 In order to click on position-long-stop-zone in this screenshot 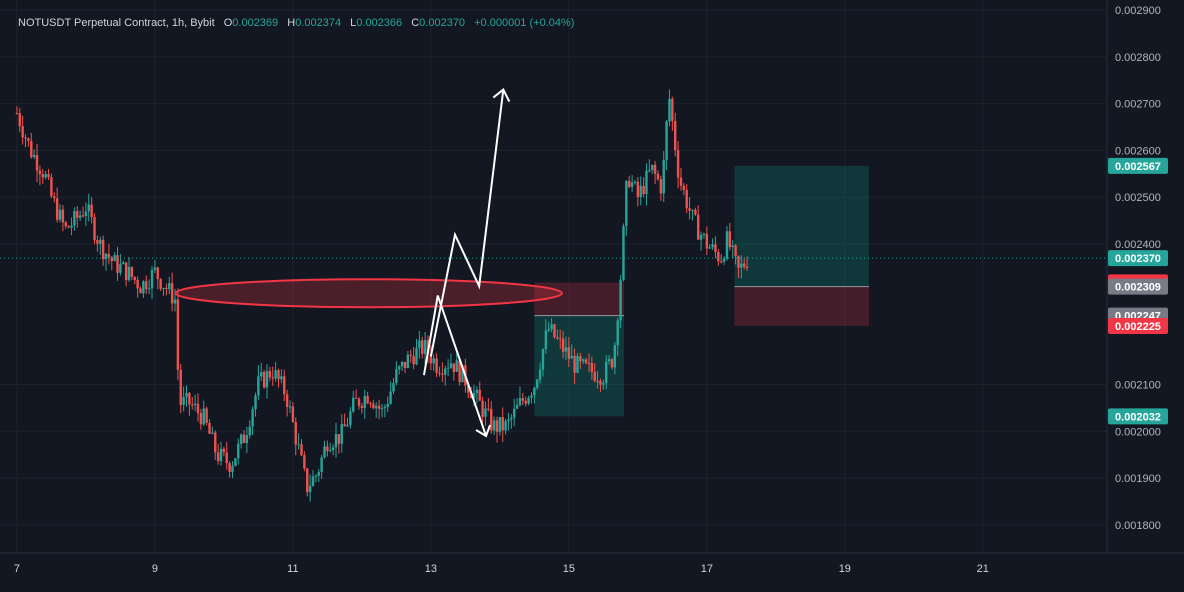, I will do `click(801, 306)`.